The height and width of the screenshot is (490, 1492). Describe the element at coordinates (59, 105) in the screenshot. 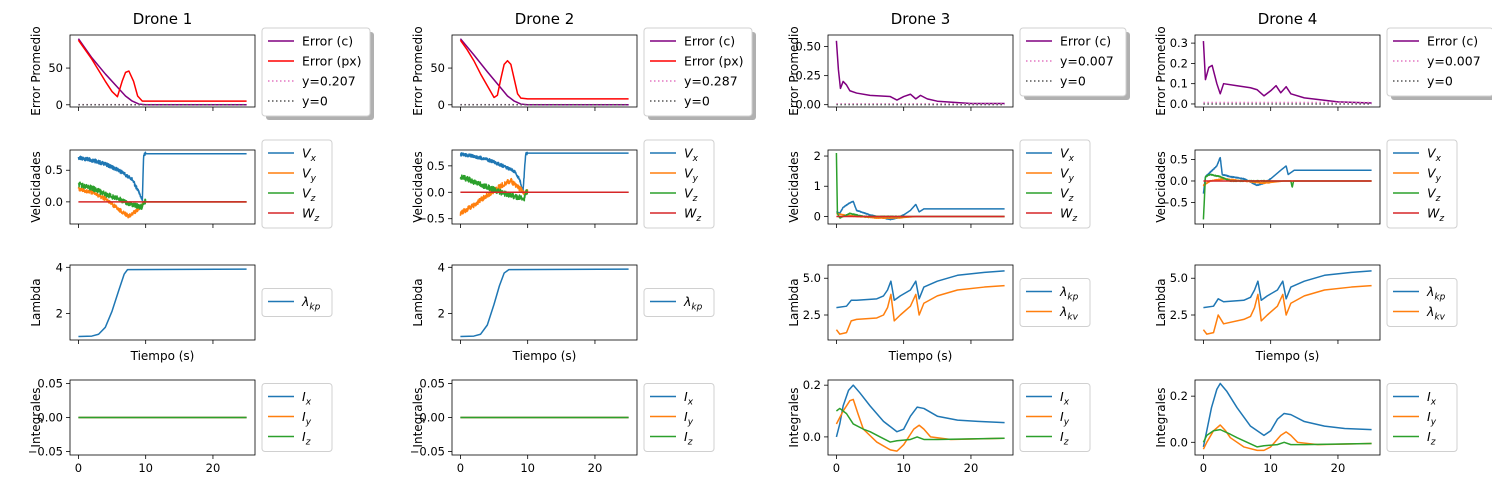

I see `y-tick-label: 0` at that location.